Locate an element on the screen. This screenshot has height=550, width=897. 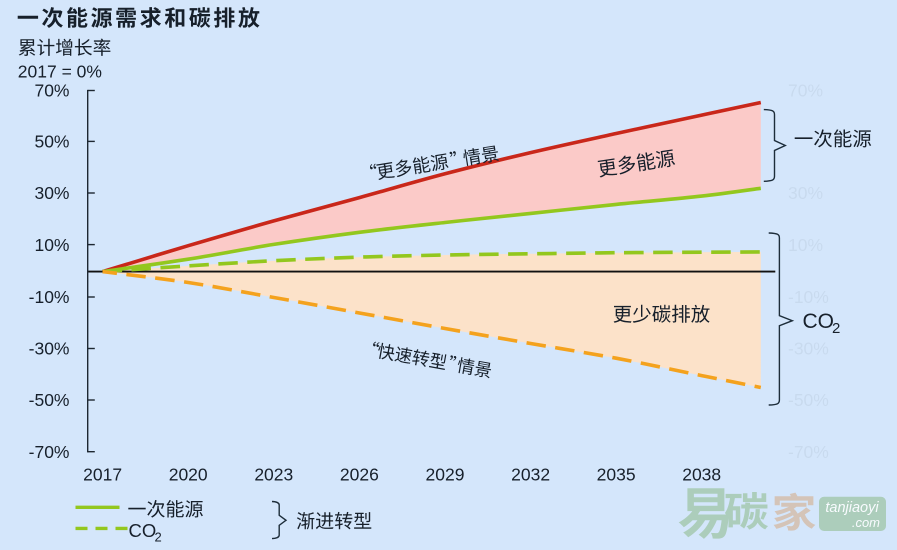
svg-text: 2017 = 0% is located at coordinates (60, 72).